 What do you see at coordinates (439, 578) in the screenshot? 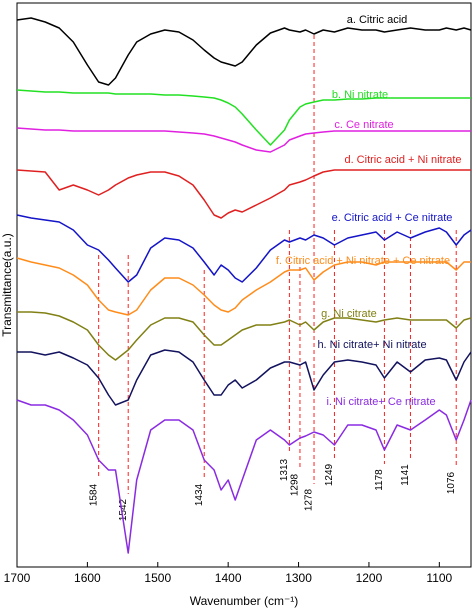
I see `x-tick-label: 1100` at bounding box center [439, 578].